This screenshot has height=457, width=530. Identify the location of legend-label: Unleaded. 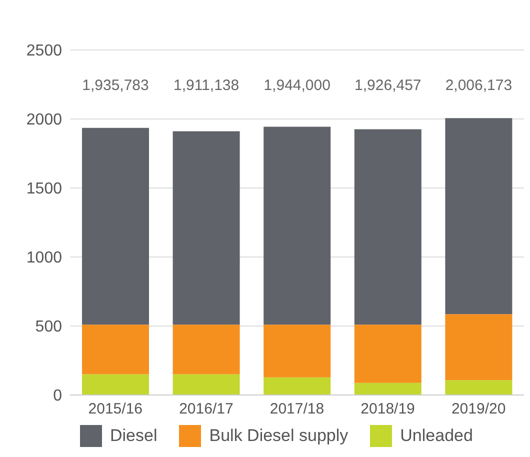
(436, 436).